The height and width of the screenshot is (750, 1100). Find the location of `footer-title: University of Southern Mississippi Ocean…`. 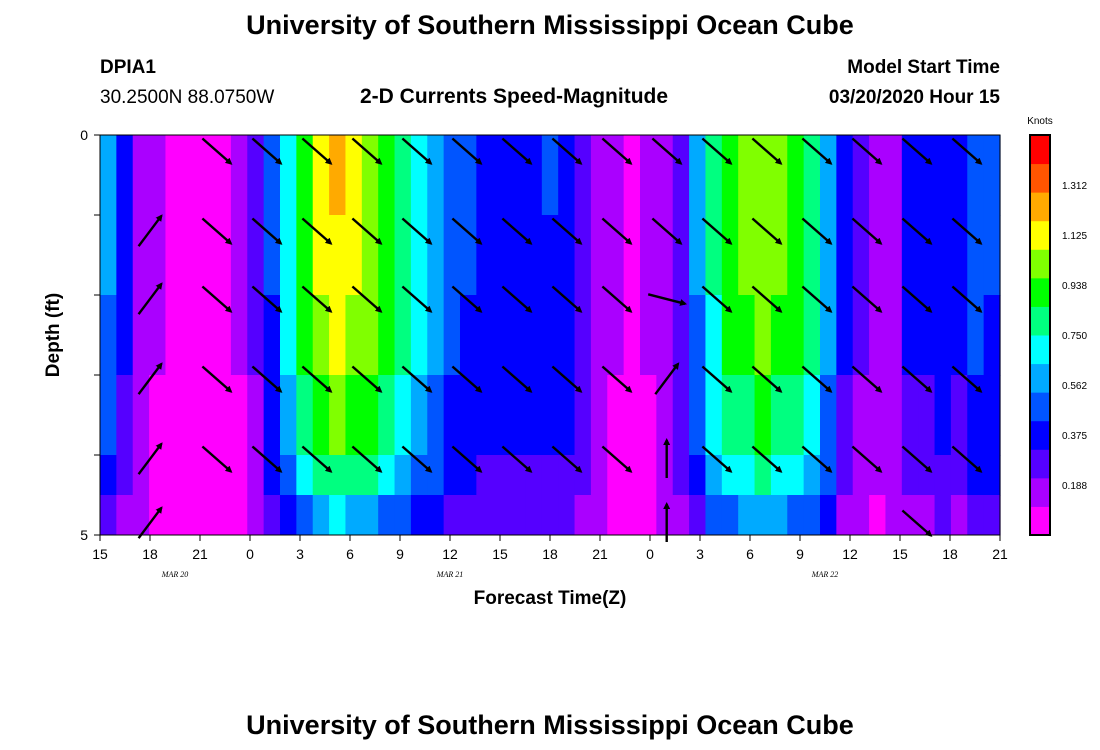

footer-title: University of Southern Mississippi Ocean… is located at coordinates (550, 725).